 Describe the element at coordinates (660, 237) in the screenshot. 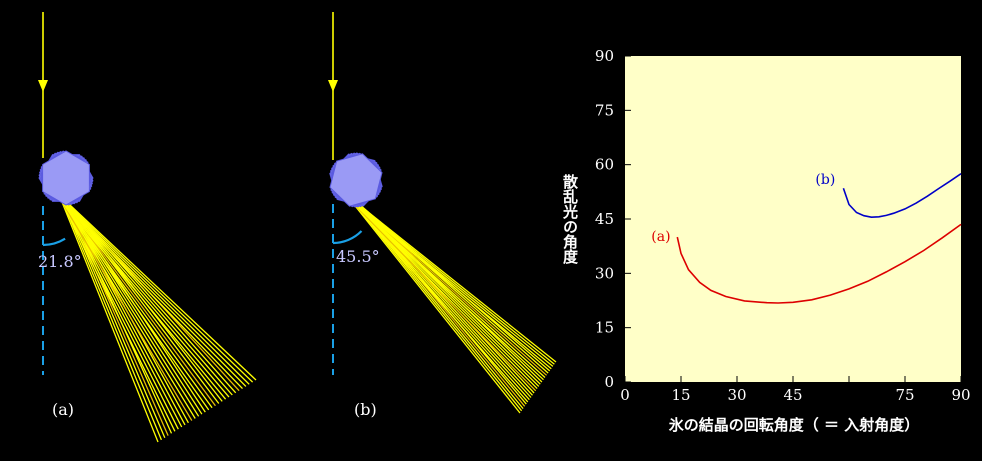

I see `series-label-a: (a)` at that location.